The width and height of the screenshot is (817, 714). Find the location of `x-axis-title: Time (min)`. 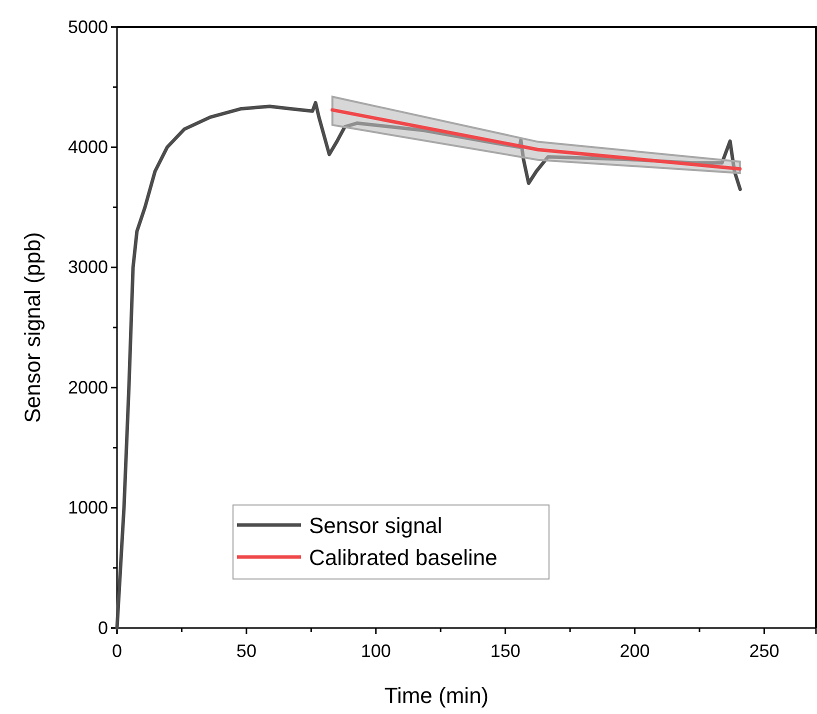

x-axis-title: Time (min) is located at coordinates (436, 695).